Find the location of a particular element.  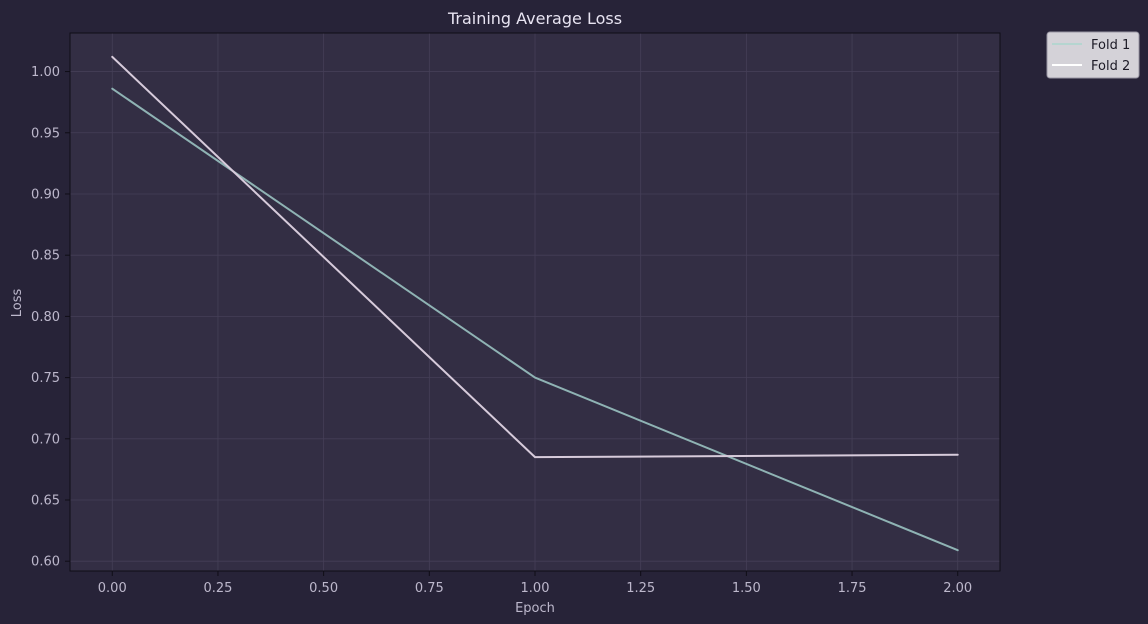

y-tick-label: 0.75 is located at coordinates (45, 378).